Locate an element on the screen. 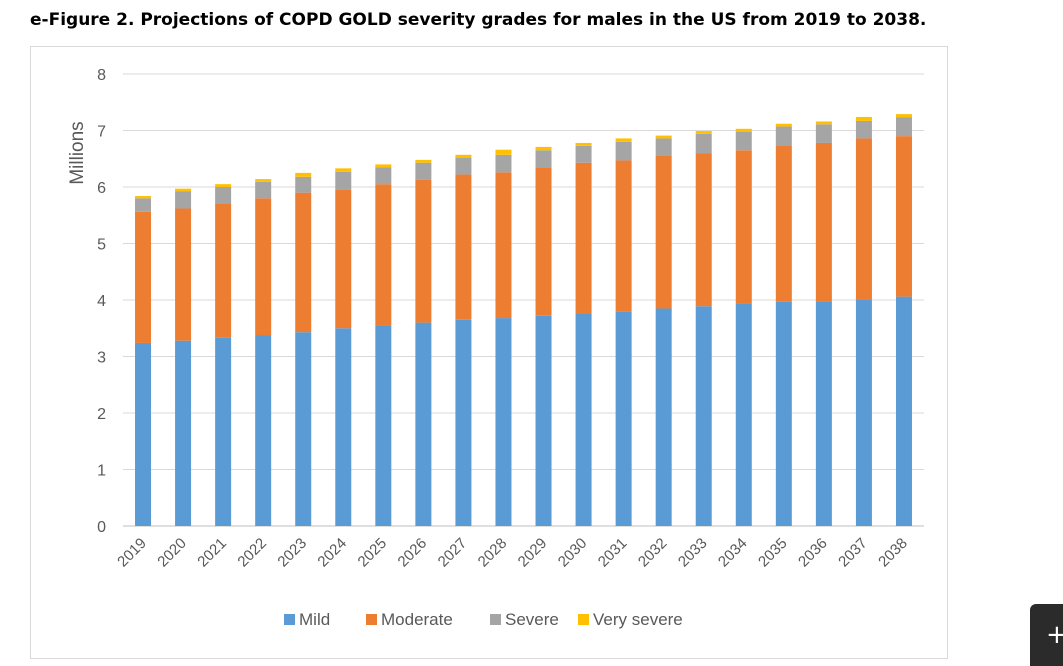  x-tick-label: 2022 is located at coordinates (252, 553).